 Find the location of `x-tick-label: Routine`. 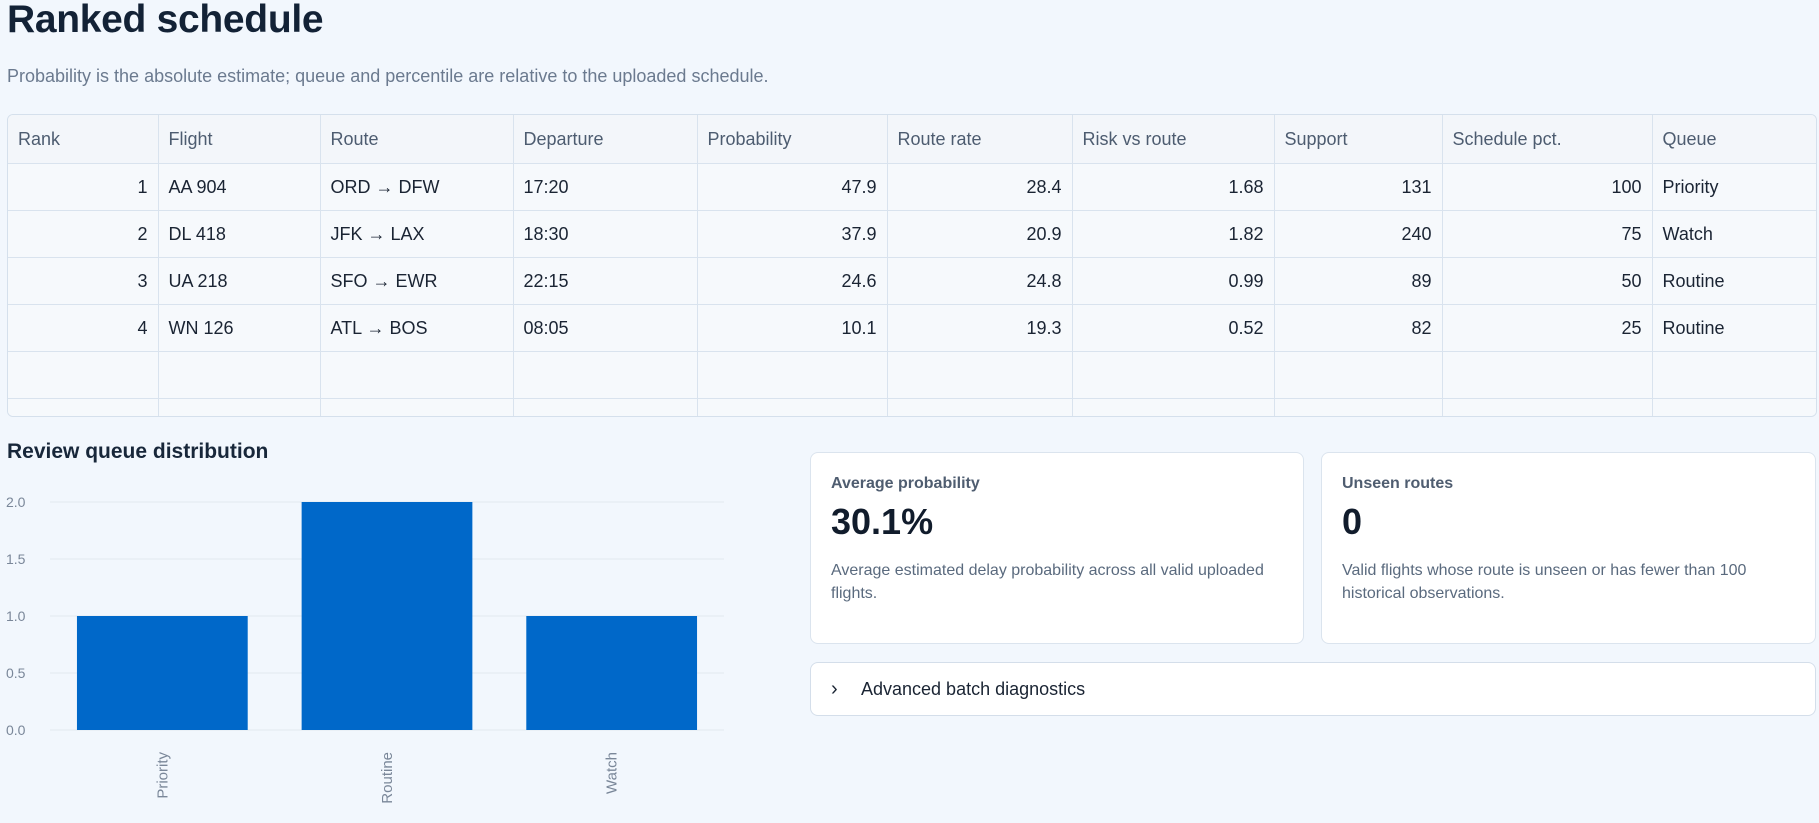

x-tick-label: Routine is located at coordinates (387, 778).